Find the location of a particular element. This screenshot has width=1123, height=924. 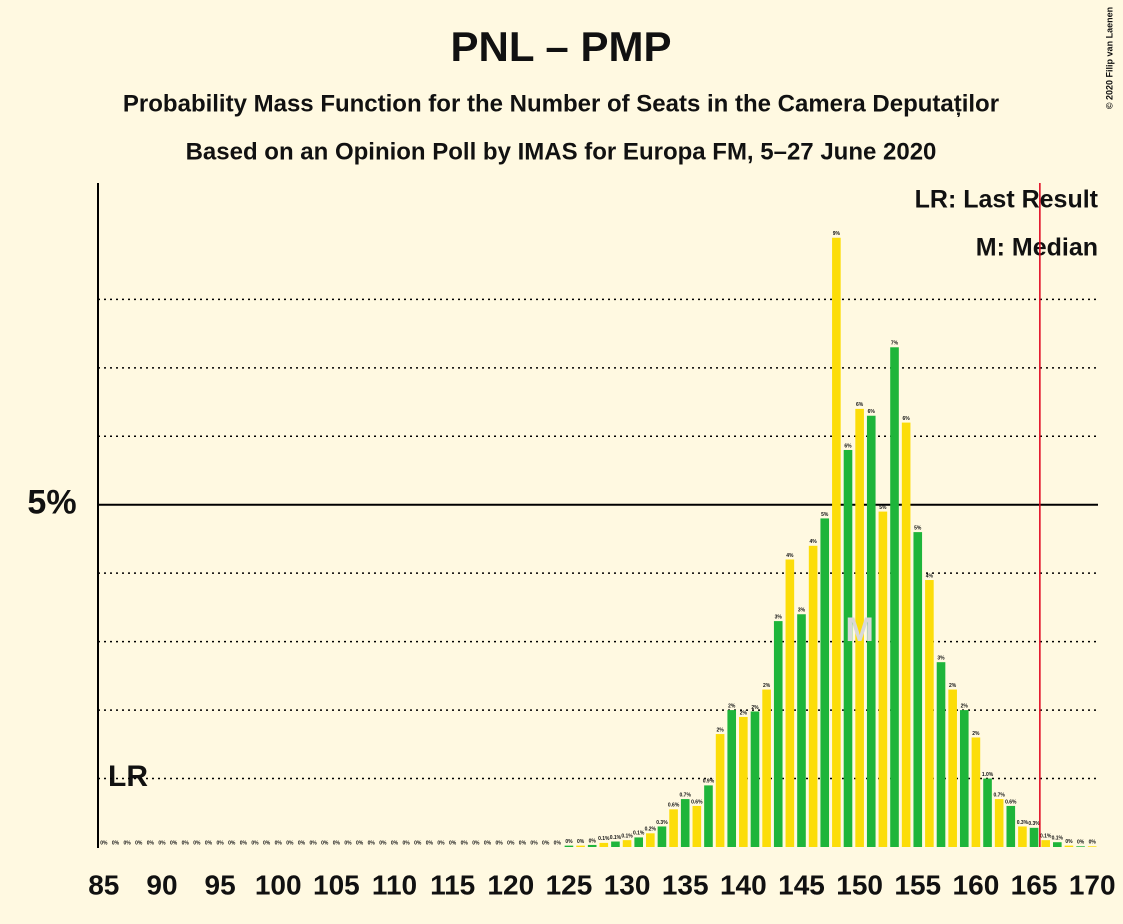

data-label: 1.0% is located at coordinates (988, 775).